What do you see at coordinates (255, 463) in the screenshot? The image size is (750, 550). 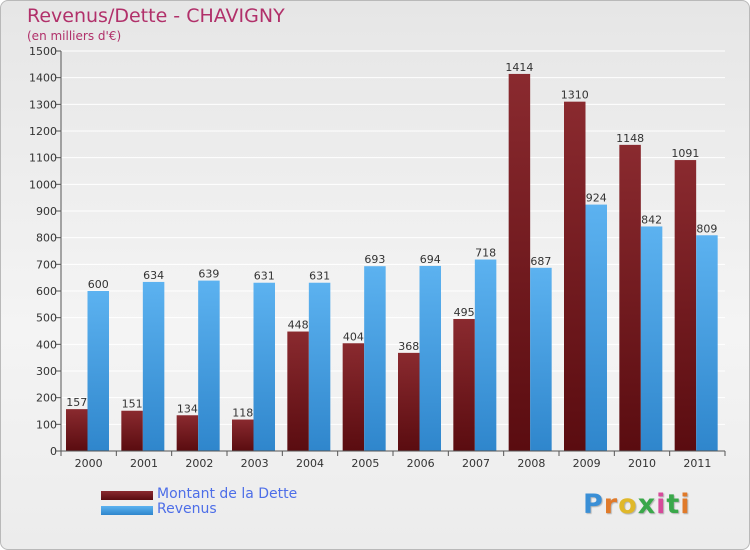 I see `x-tick-label: 2003` at bounding box center [255, 463].